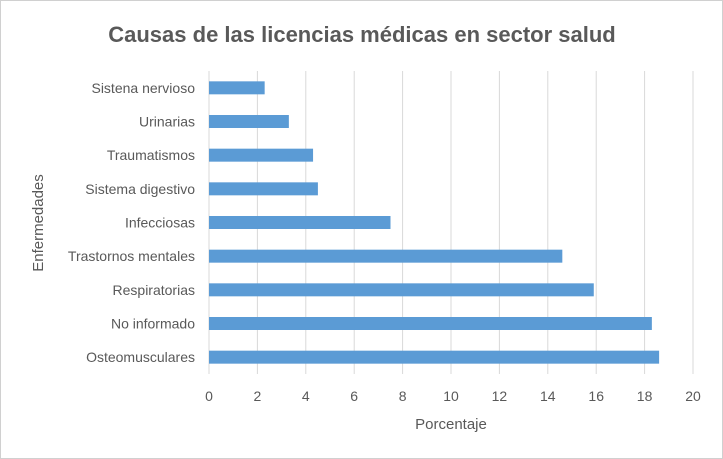  I want to click on x-tick-label: 0, so click(209, 396).